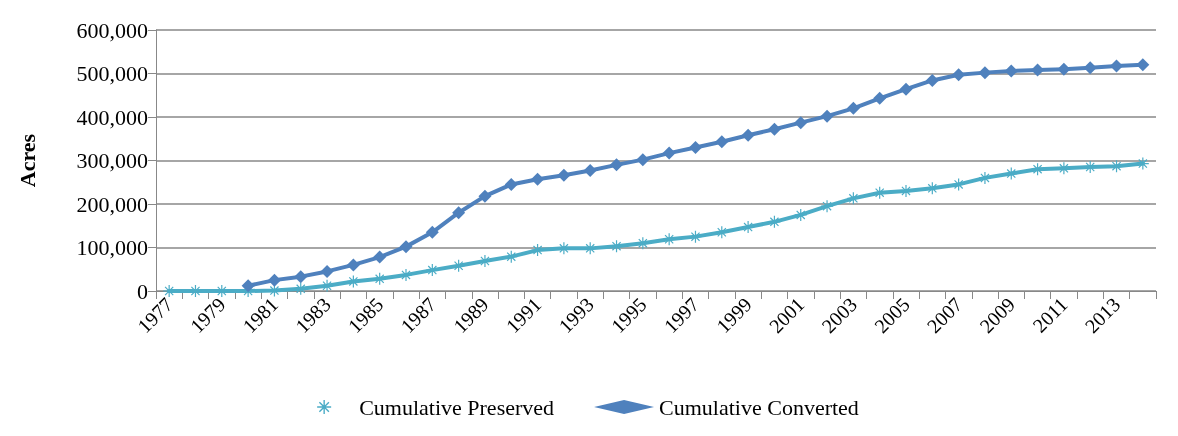 The width and height of the screenshot is (1178, 436). I want to click on y-tick-label: 600,000, so click(112, 30).